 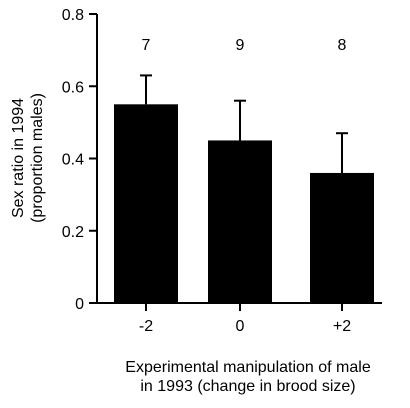 I want to click on y-tick-label: 0.8, so click(x=73, y=15).